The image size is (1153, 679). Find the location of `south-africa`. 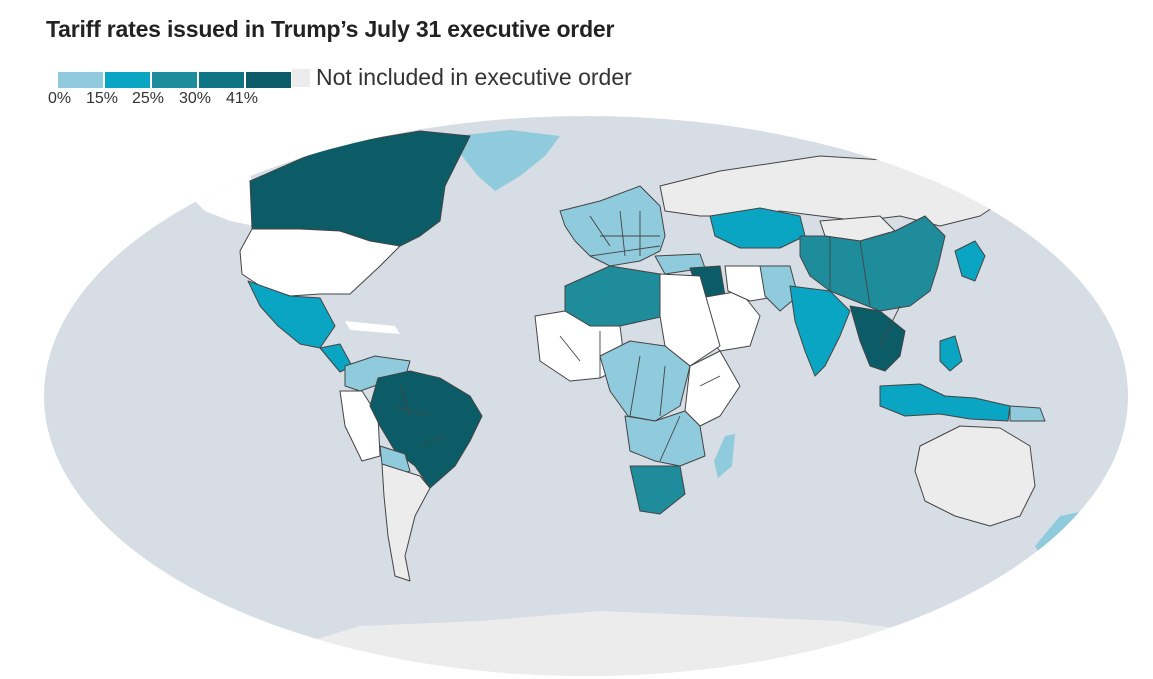

south-africa is located at coordinates (657, 490).